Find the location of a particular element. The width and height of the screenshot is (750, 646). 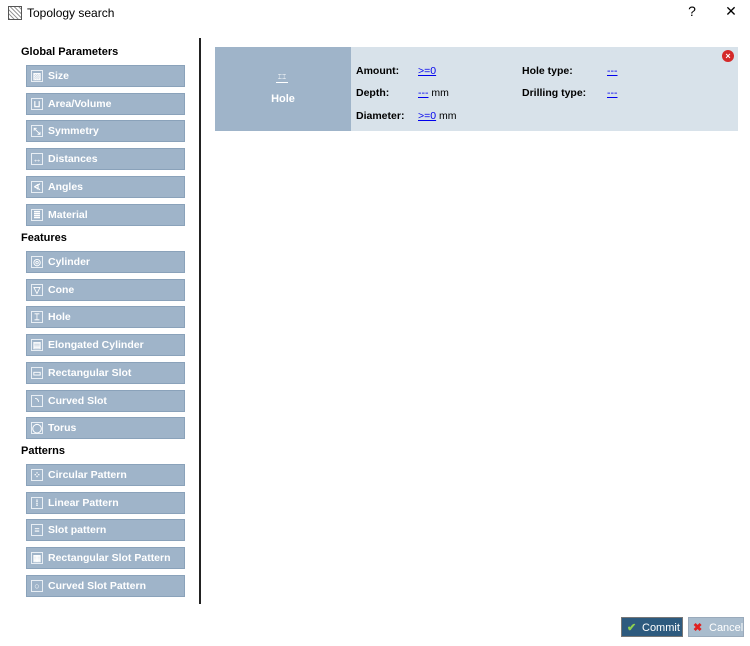

commit-label: Commit is located at coordinates (661, 628).